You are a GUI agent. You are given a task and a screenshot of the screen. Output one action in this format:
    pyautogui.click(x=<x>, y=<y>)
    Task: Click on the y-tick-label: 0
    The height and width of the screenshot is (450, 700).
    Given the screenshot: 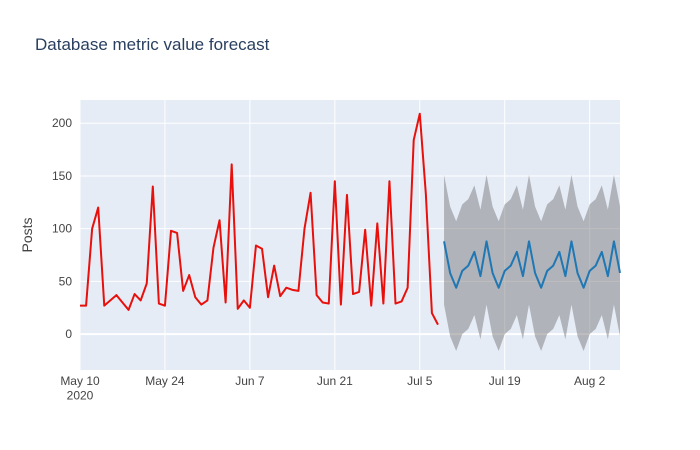 What is the action you would take?
    pyautogui.click(x=68, y=334)
    